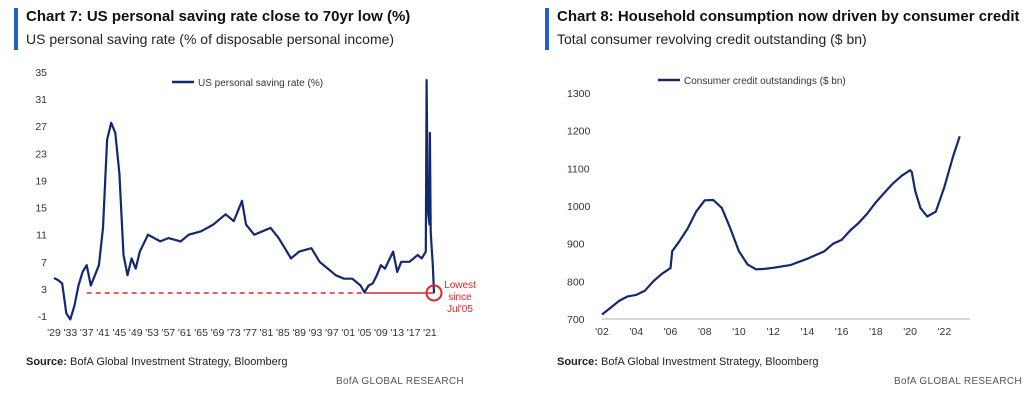 The image size is (1024, 416). Describe the element at coordinates (808, 332) in the screenshot. I see `x-tick-label: '14` at that location.